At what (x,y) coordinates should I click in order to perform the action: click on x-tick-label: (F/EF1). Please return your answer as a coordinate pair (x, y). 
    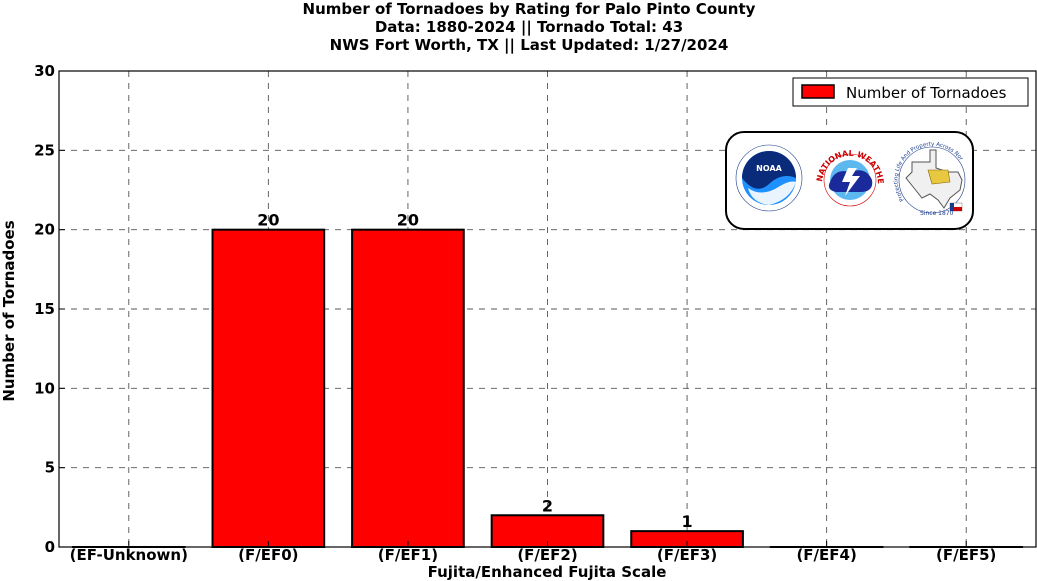
    Looking at the image, I should click on (408, 555).